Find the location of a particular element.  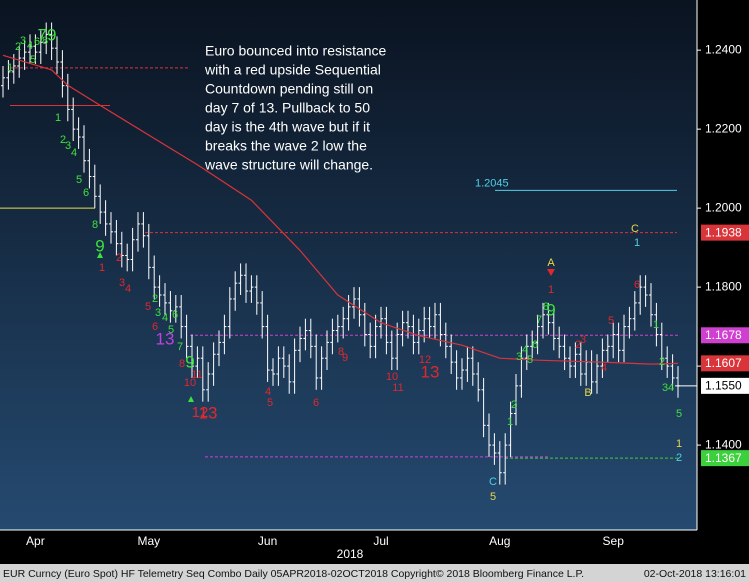

level-label: 1.1938 is located at coordinates (723, 232).